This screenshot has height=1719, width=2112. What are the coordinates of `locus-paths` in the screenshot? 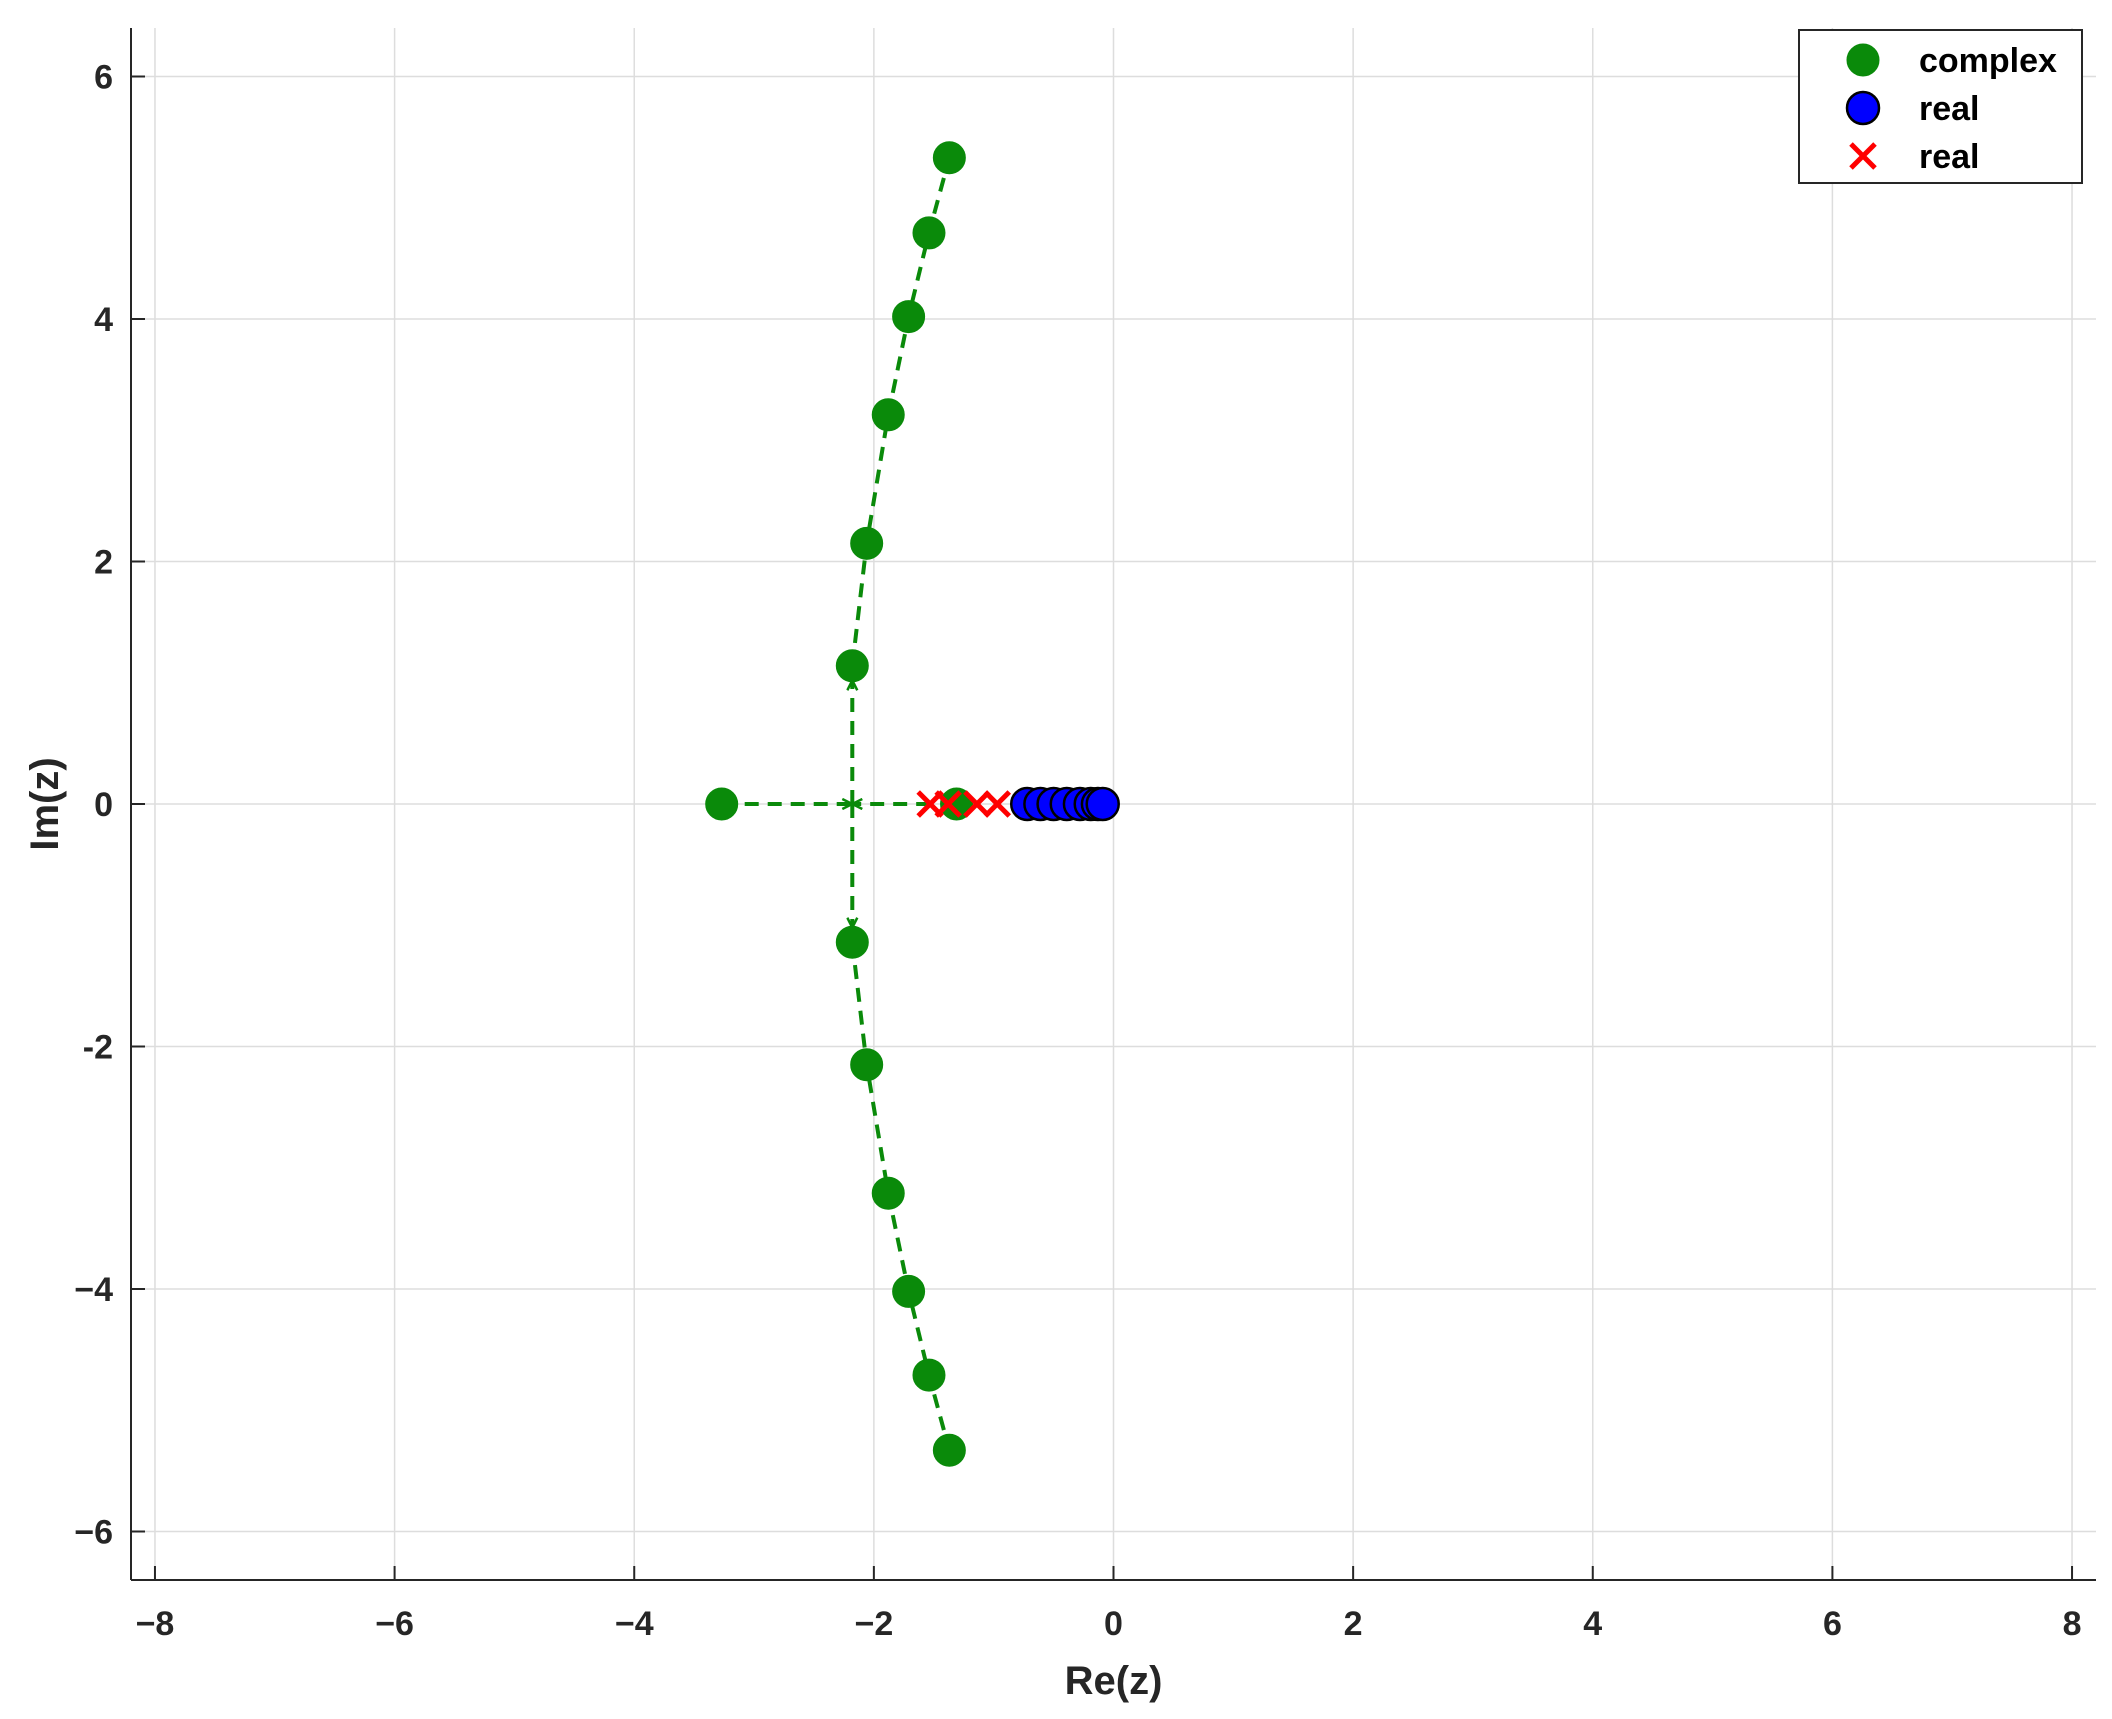 It's located at (836, 804).